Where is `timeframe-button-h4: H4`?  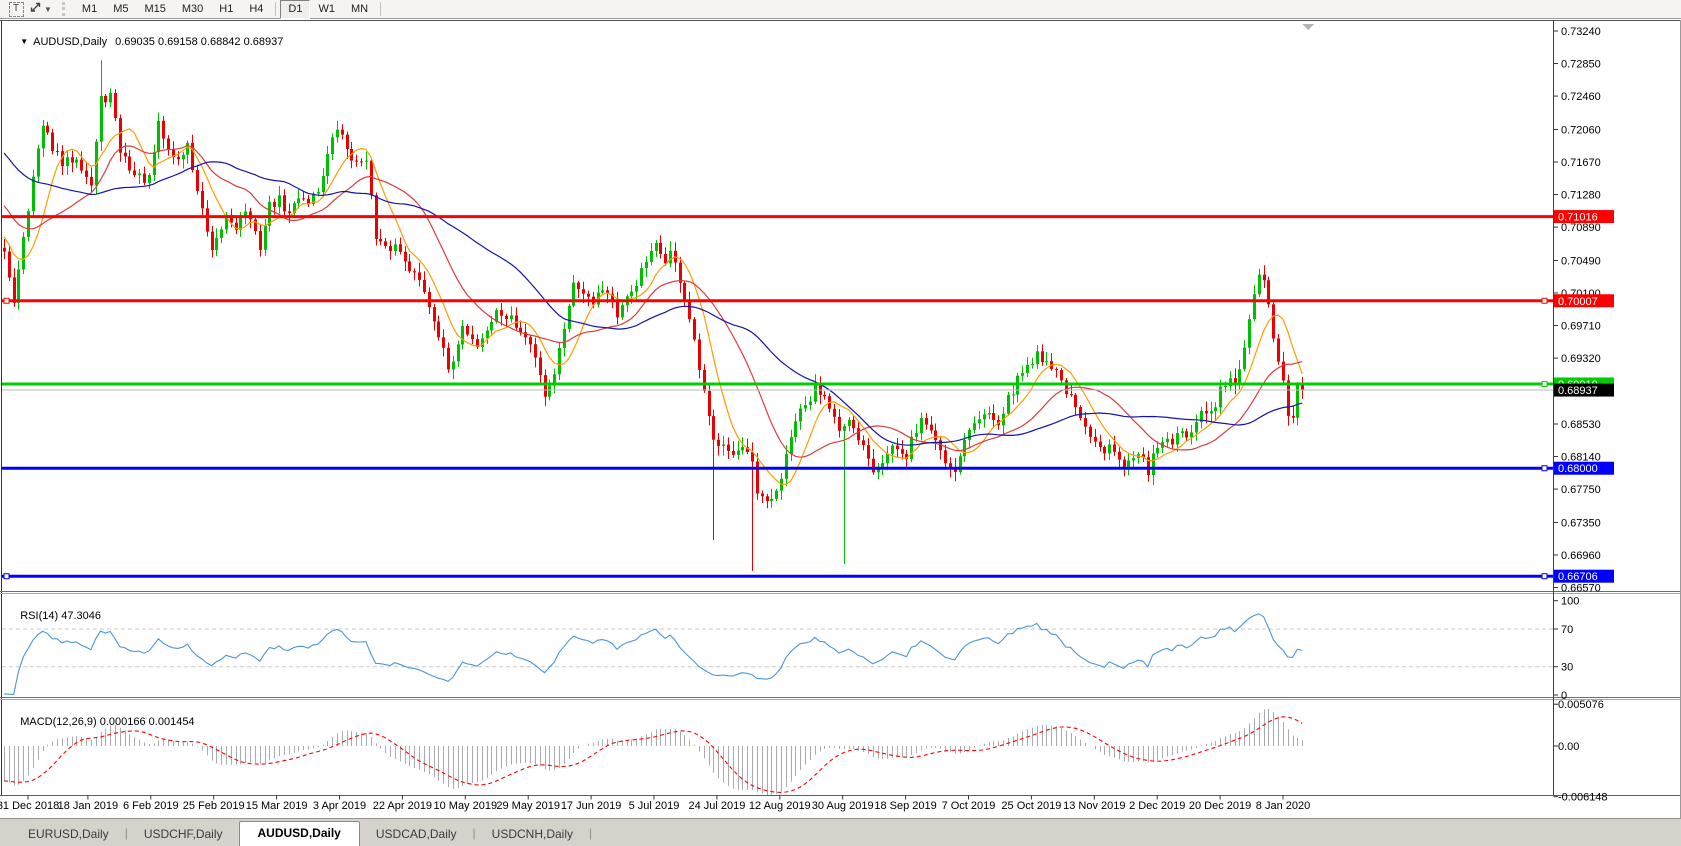
timeframe-button-h4: H4 is located at coordinates (256, 8).